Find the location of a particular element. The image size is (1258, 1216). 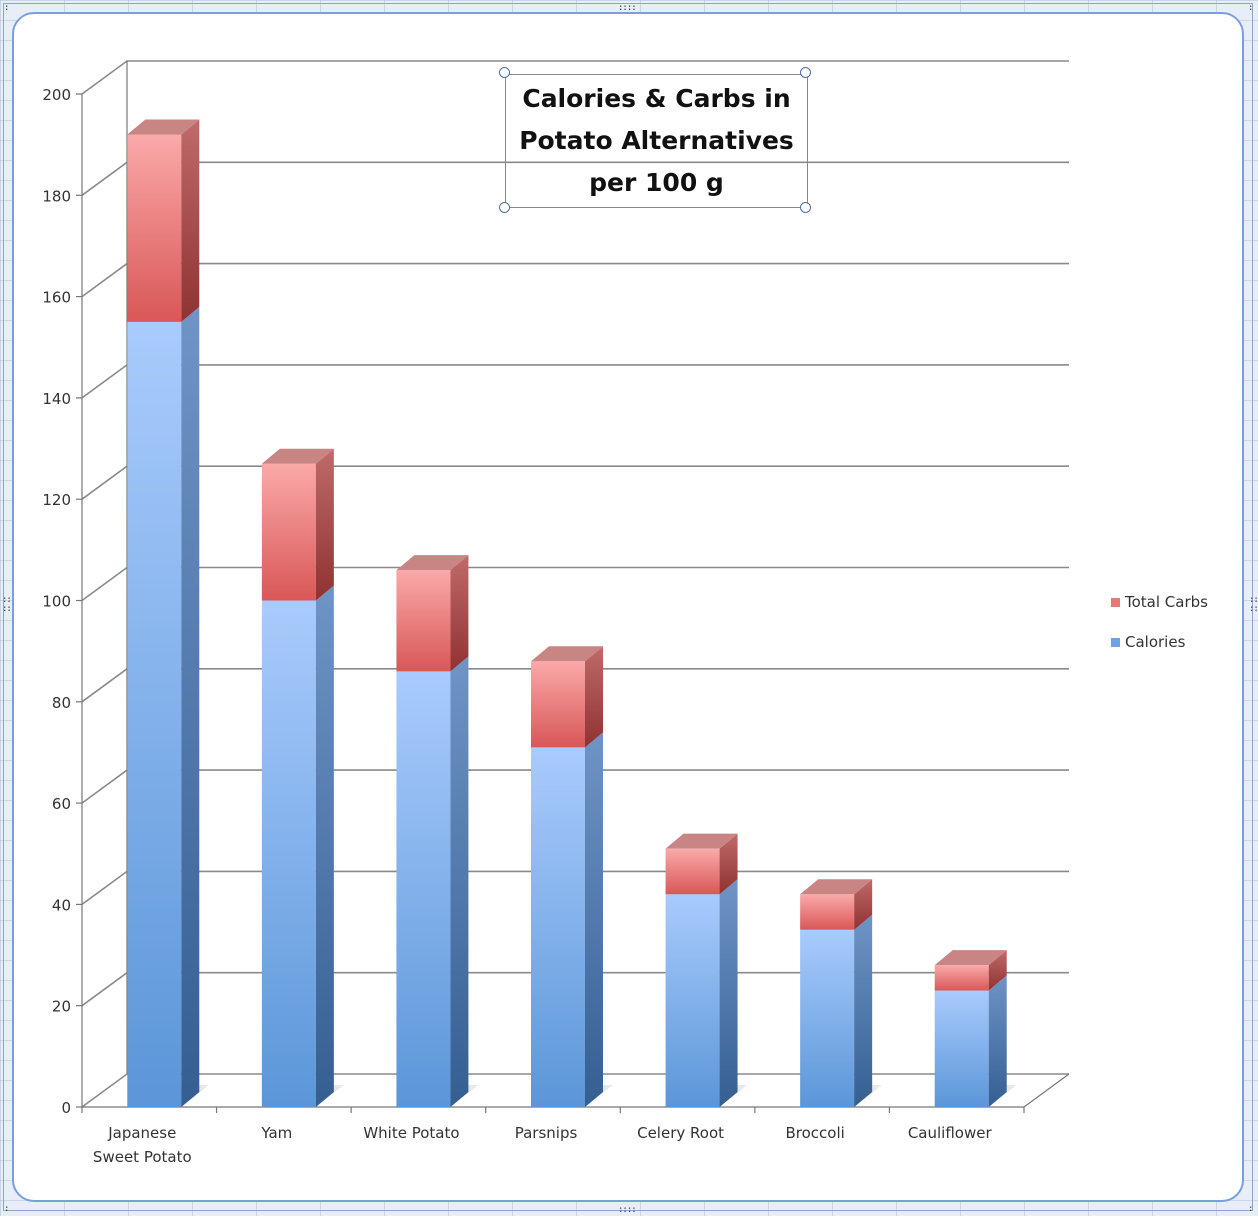

resize-handle-right: :::: is located at coordinates (1253, 604).